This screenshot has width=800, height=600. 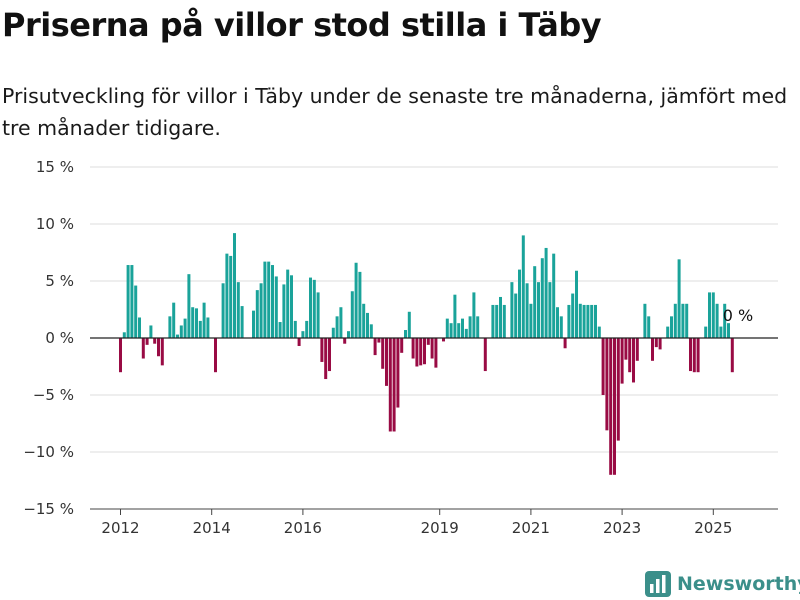 What do you see at coordinates (55, 224) in the screenshot?
I see `y-tick-label: 10 %` at bounding box center [55, 224].